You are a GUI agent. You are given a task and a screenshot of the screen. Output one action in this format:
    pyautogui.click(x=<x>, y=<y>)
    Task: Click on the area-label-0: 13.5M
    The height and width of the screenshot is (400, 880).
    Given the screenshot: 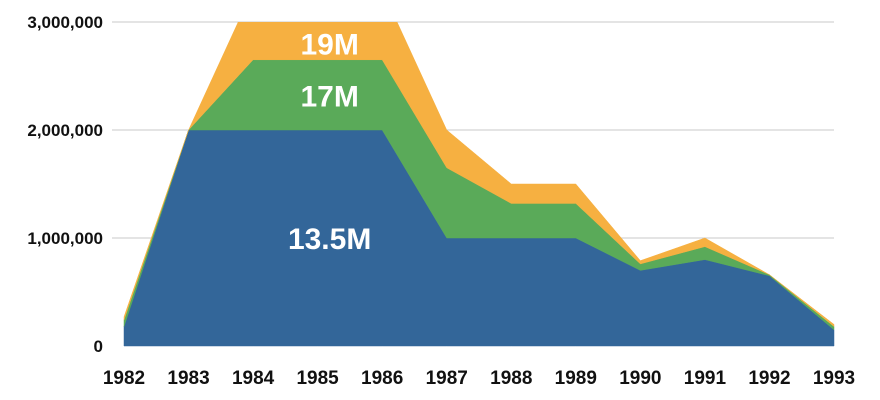 What is the action you would take?
    pyautogui.click(x=329, y=239)
    